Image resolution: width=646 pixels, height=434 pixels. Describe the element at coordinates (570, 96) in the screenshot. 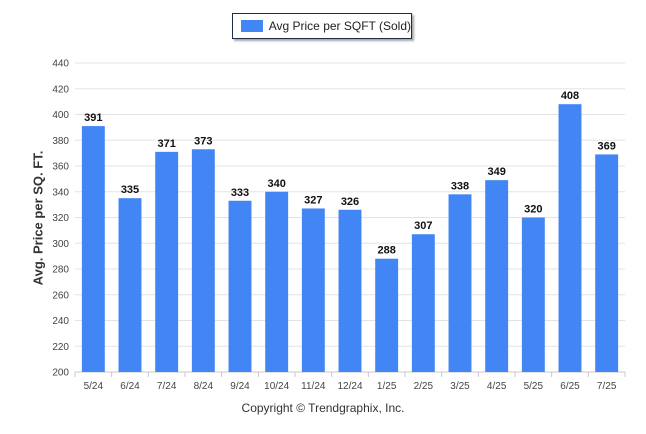

I see `data-label: 408` at that location.